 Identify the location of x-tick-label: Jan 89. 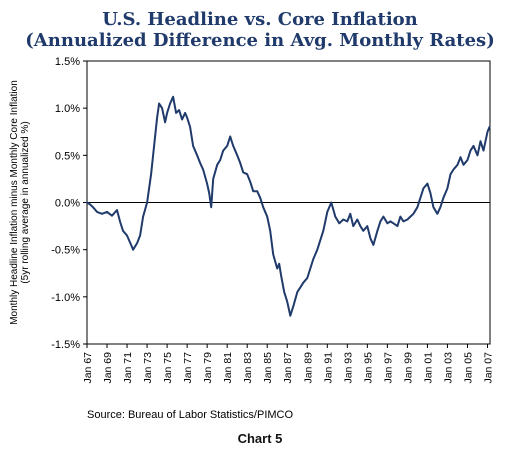
(308, 368).